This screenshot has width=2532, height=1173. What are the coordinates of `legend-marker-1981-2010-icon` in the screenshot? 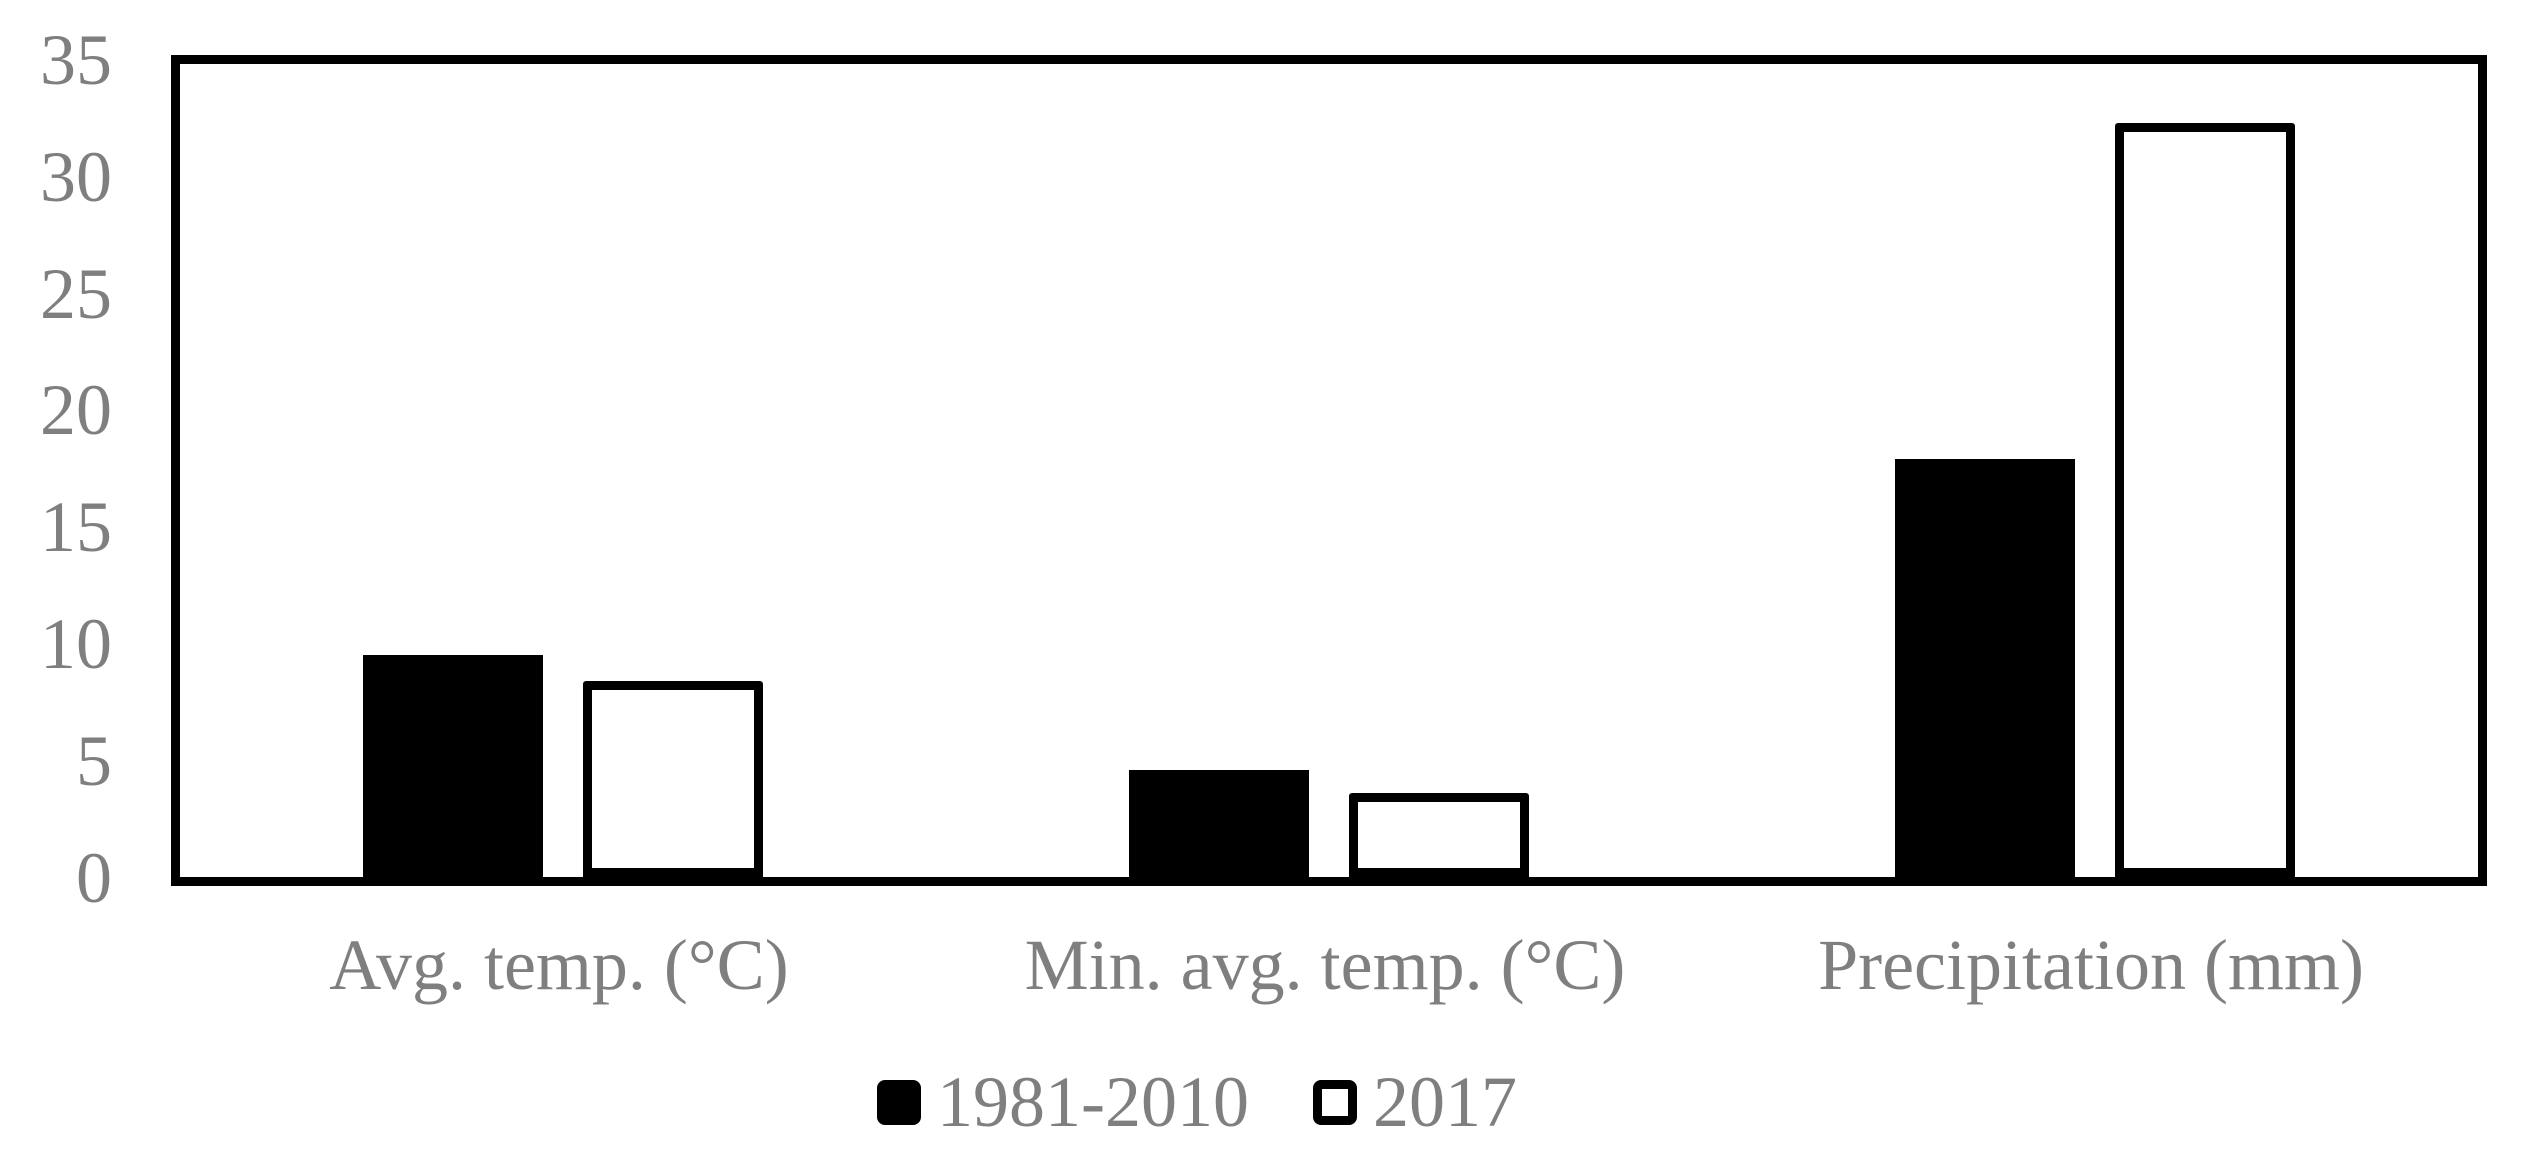 It's located at (899, 1102).